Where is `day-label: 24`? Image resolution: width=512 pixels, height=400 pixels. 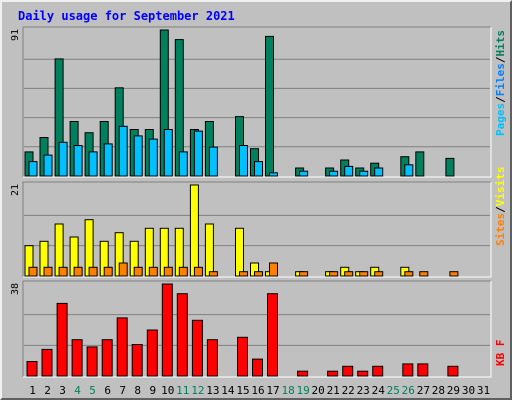
day-label: 24 is located at coordinates (379, 390).